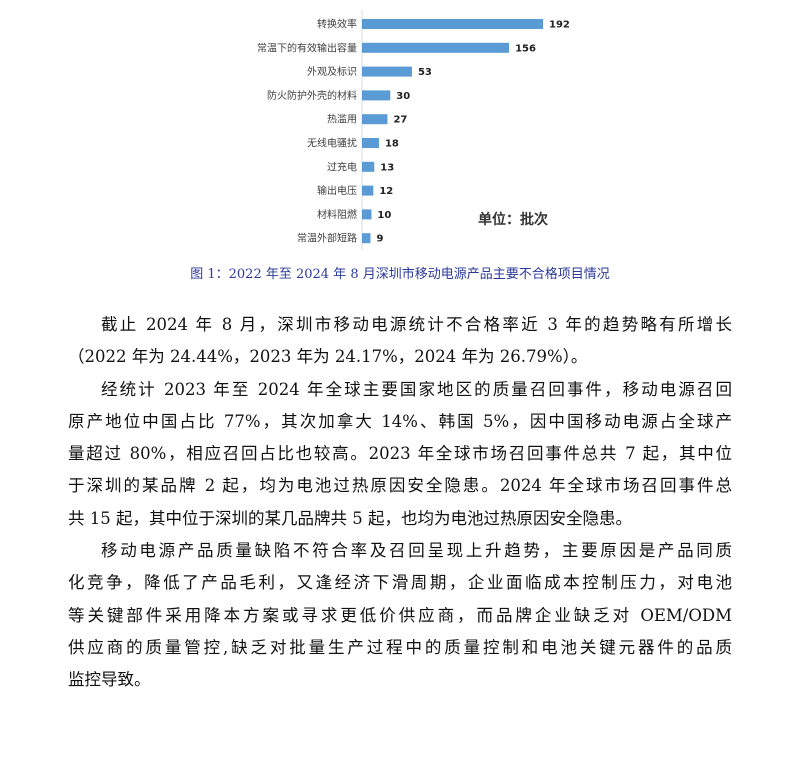 Image resolution: width=800 pixels, height=764 pixels. Describe the element at coordinates (109, 680) in the screenshot. I see `text-line: 监控导致。` at that location.